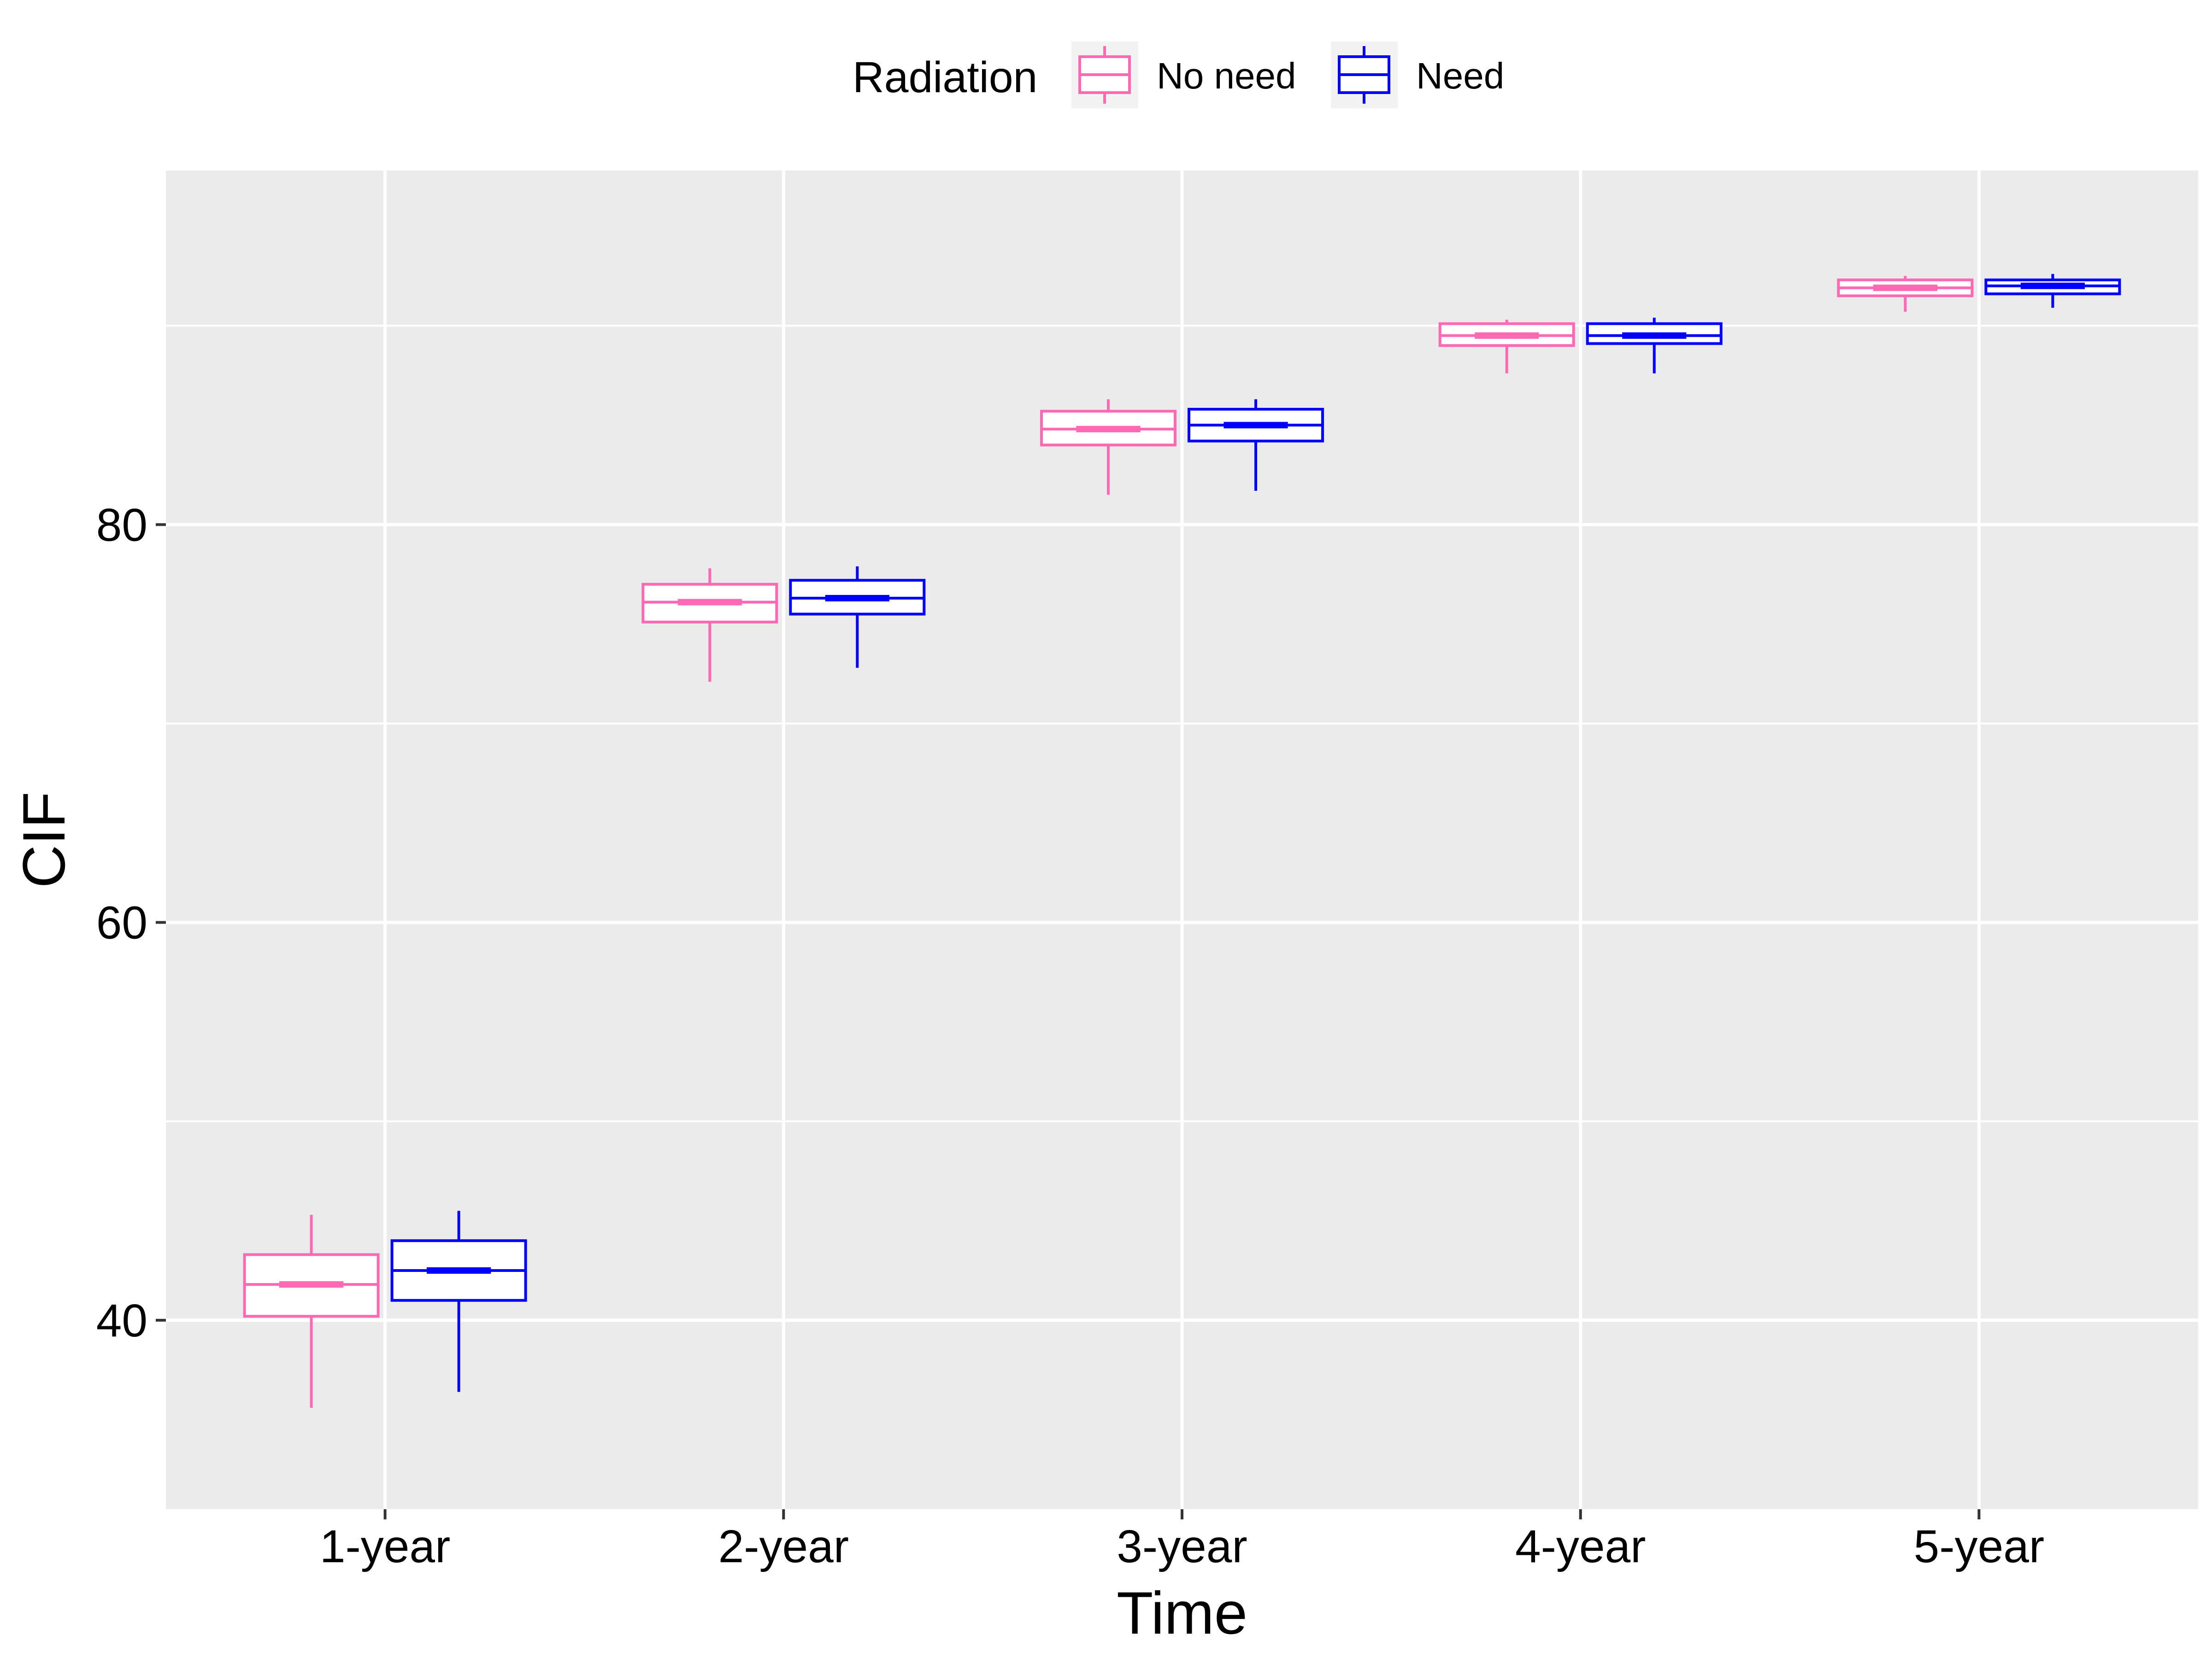  I want to click on box-need-4-year, so click(1654, 346).